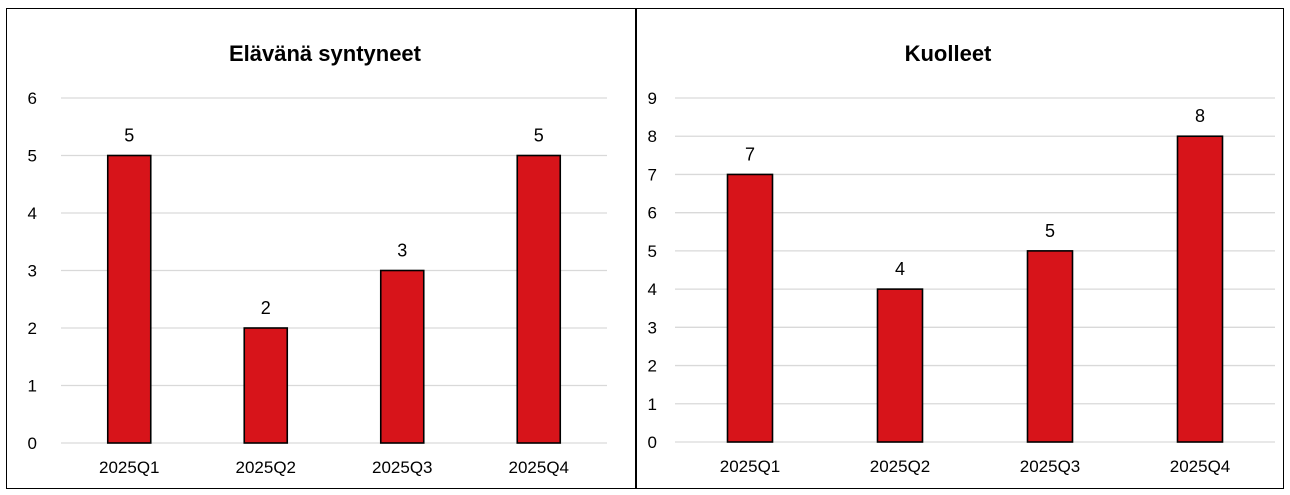  Describe the element at coordinates (1200, 116) in the screenshot. I see `data-label: 8` at that location.